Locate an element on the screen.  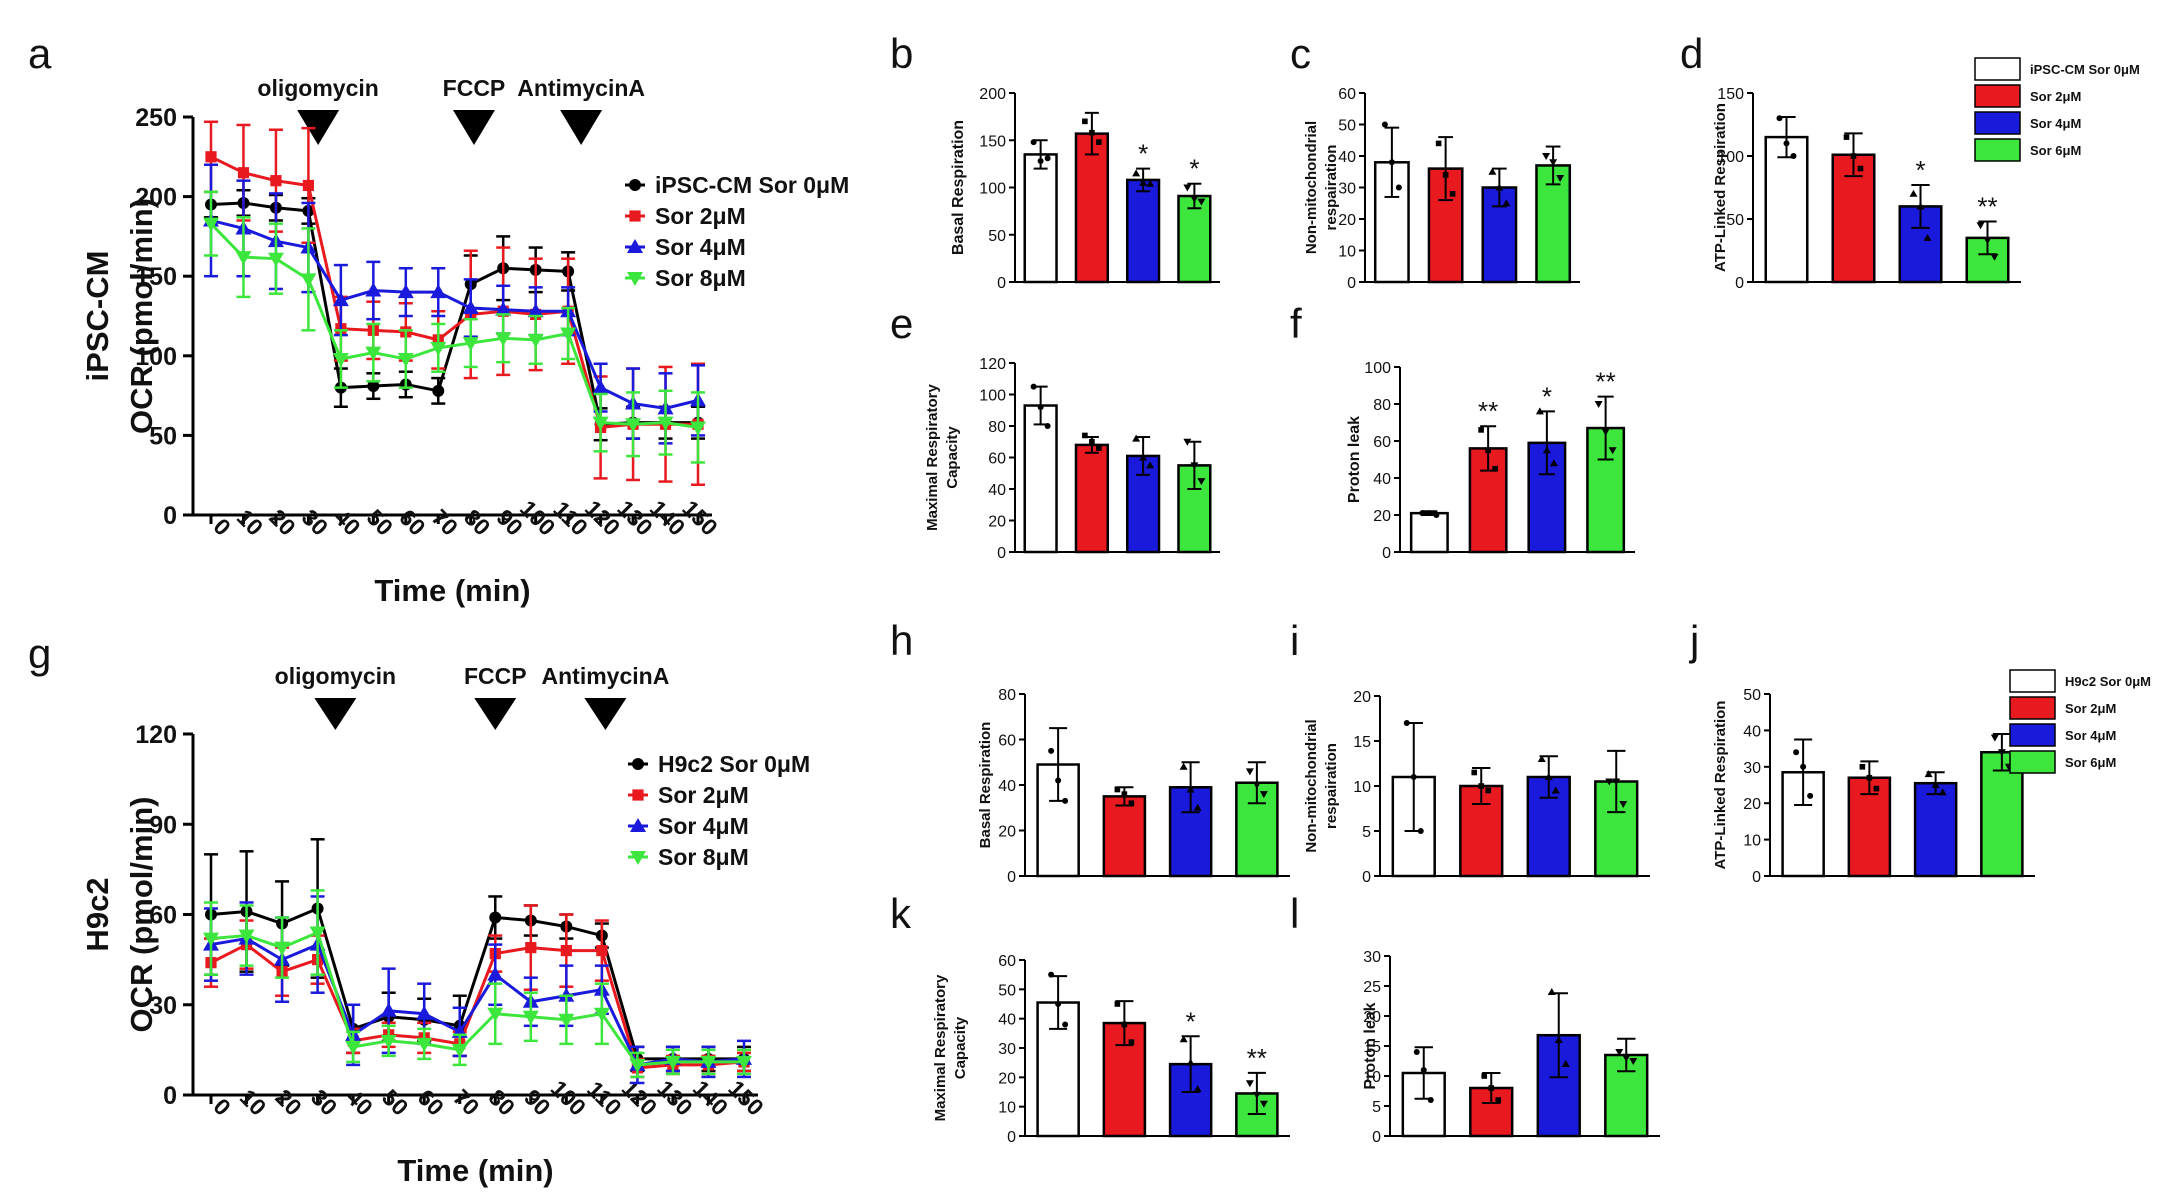
legend-label: Sor 2μM is located at coordinates (2090, 708).